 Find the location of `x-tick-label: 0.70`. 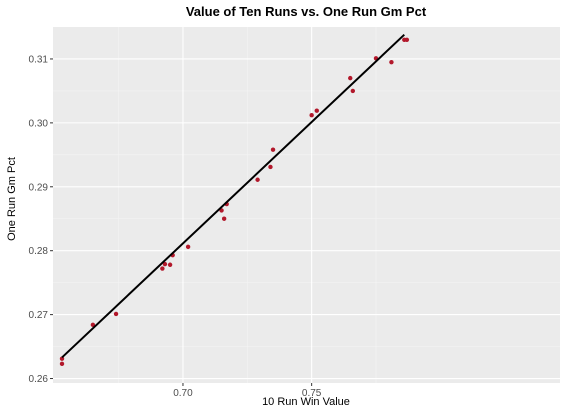

x-tick-label: 0.70 is located at coordinates (183, 393).